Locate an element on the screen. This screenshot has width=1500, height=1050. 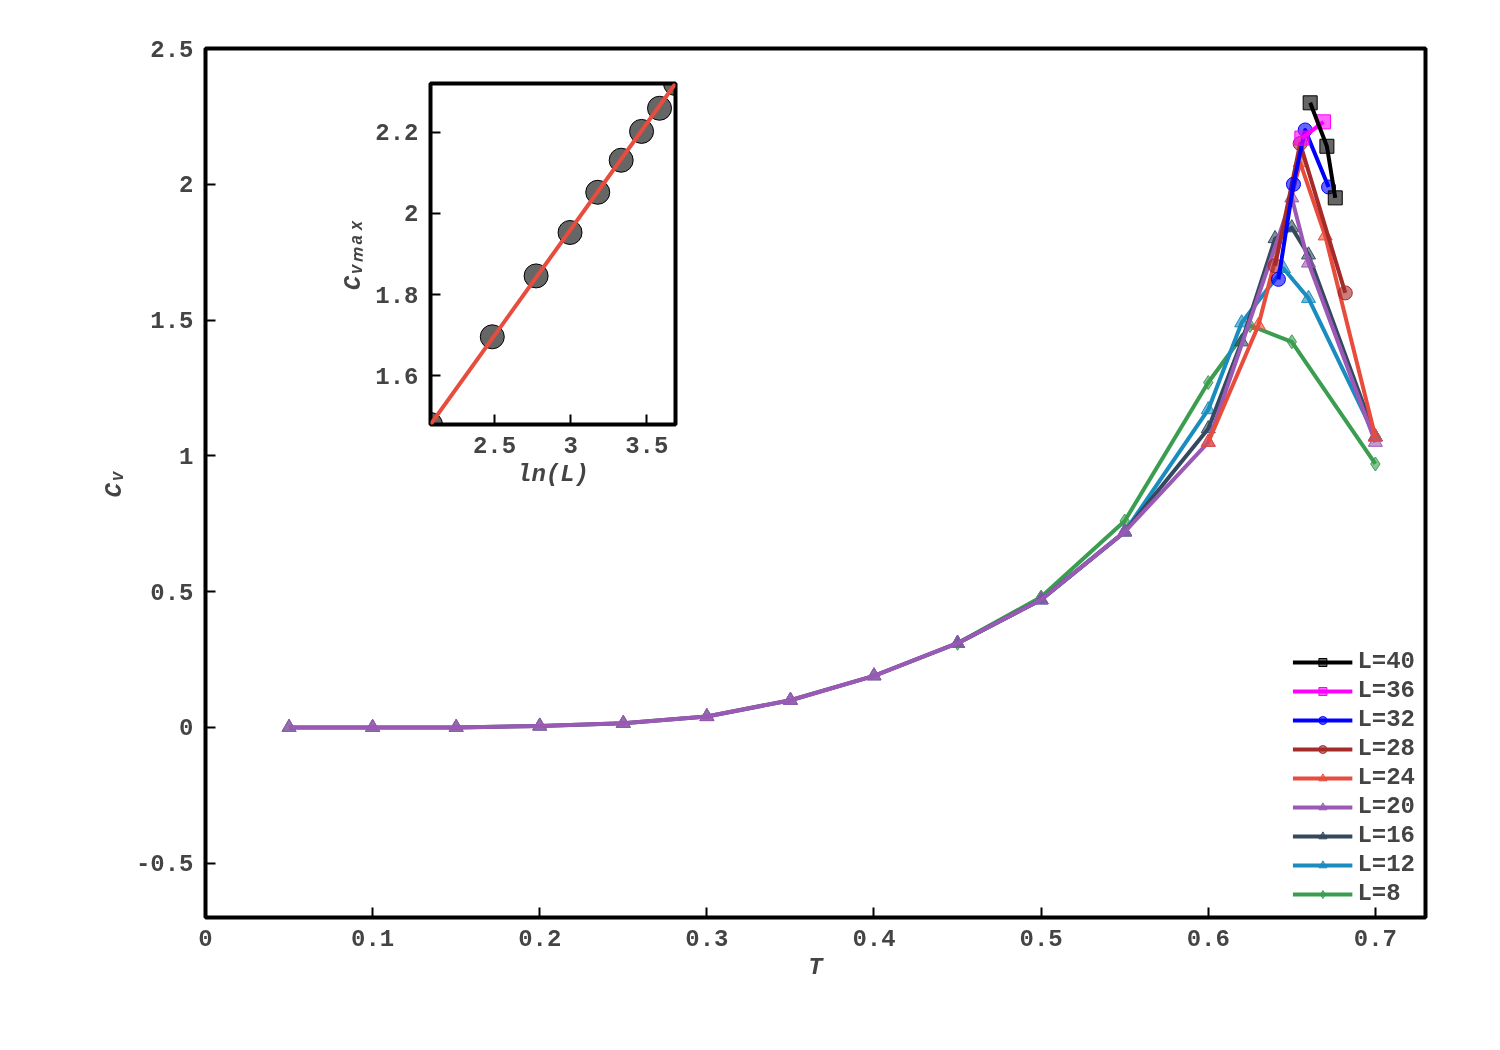
legend-label: L=24 is located at coordinates (1386, 777).